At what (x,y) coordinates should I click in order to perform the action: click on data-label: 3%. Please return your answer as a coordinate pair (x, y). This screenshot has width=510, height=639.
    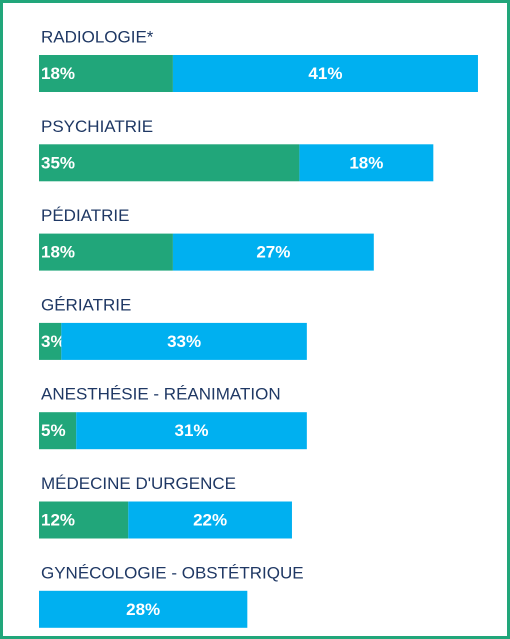
    Looking at the image, I should click on (53, 341).